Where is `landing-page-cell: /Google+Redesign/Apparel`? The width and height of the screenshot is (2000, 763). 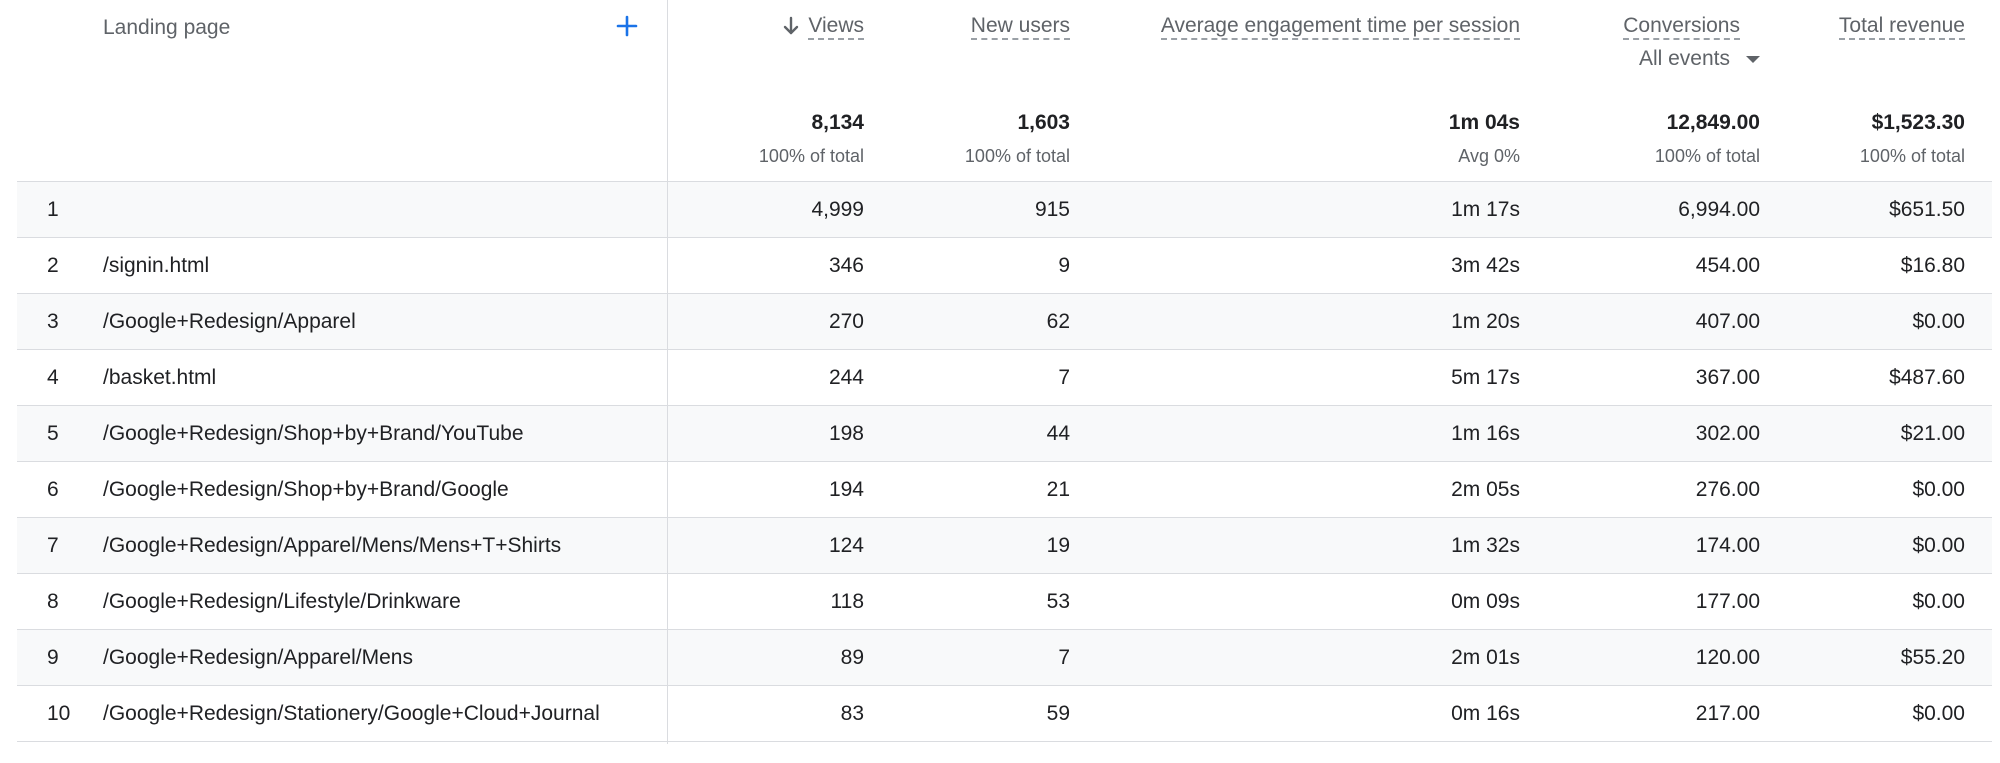
landing-page-cell: /Google+Redesign/Apparel is located at coordinates (229, 321).